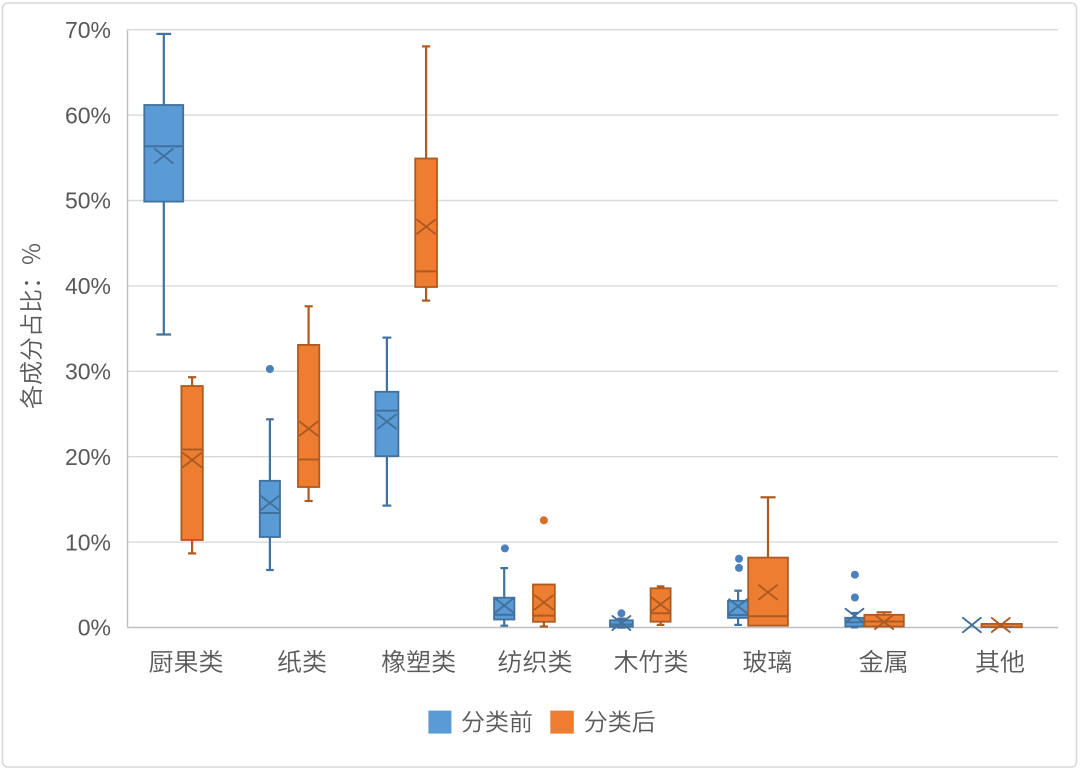 The image size is (1080, 771). I want to click on svg-text: 40%, so click(88, 286).